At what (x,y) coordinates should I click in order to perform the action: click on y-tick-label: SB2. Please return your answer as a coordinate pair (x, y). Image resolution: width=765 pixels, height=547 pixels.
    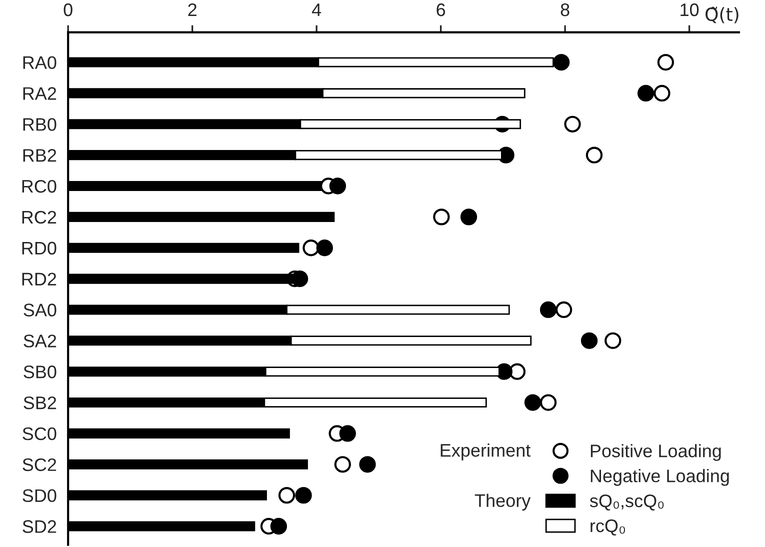
    Looking at the image, I should click on (40, 403).